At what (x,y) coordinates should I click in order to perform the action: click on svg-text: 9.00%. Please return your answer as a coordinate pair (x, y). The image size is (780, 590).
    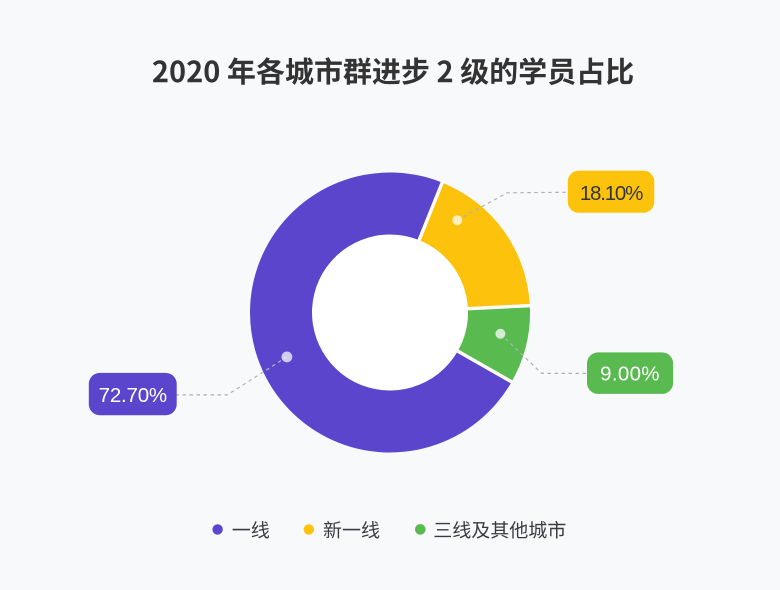
    Looking at the image, I should click on (630, 374).